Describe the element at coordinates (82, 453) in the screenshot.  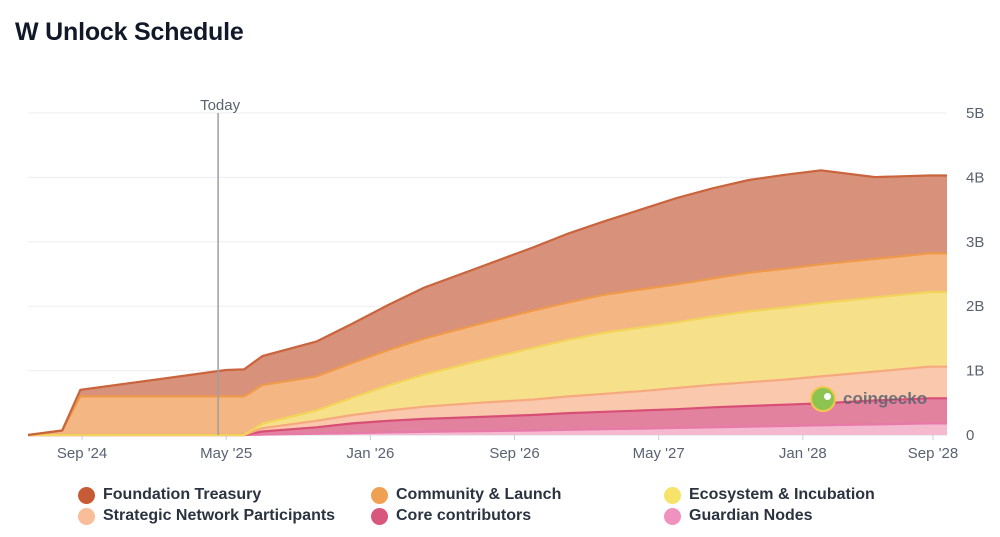
I see `x-tick-label: Sep '24` at that location.